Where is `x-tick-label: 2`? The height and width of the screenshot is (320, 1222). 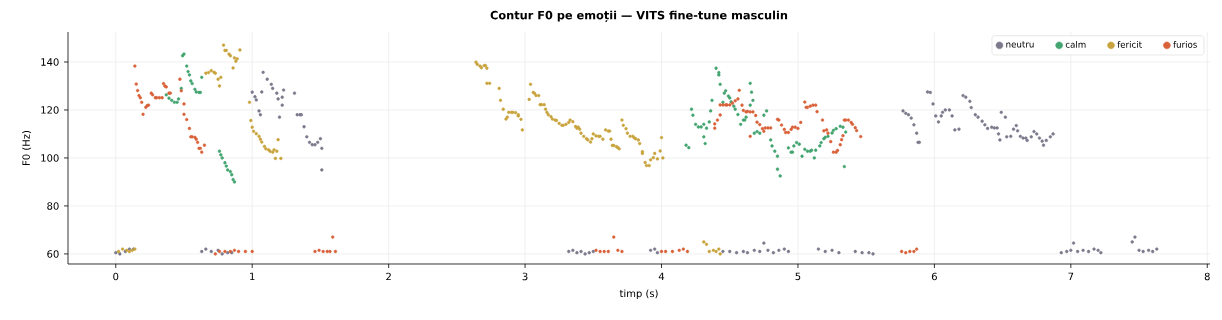
x-tick-label: 2 is located at coordinates (388, 276).